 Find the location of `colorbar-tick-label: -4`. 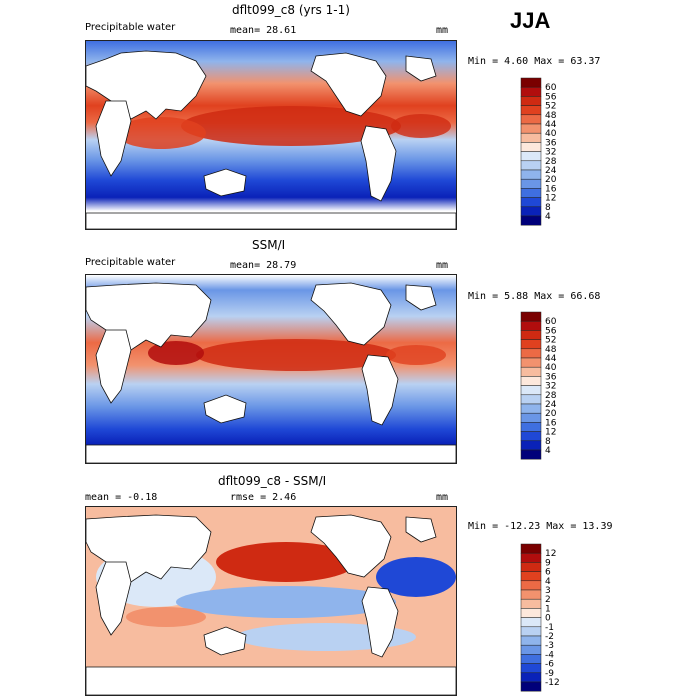

colorbar-tick-label: -4 is located at coordinates (549, 655).